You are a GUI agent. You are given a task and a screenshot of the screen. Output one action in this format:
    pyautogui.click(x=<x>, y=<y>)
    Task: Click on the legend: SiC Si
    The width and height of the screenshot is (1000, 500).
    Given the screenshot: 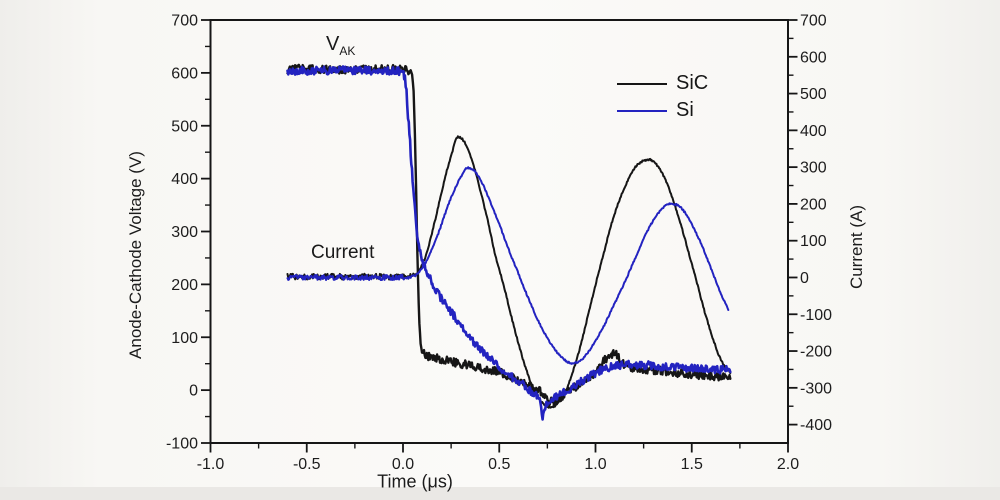 What is the action you would take?
    pyautogui.click(x=662, y=97)
    